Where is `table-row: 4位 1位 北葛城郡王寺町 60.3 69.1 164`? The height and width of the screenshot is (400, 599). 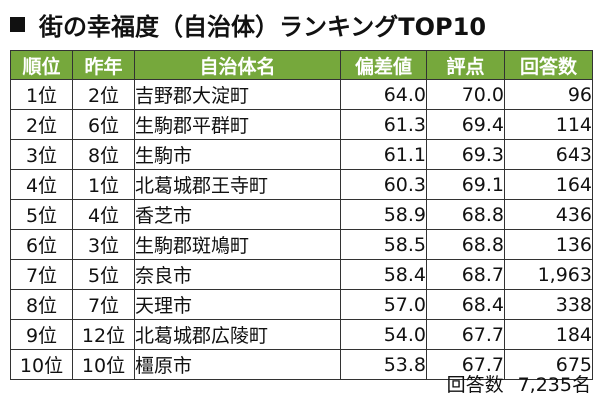
table-row: 4位 1位 北葛城郡王寺町 60.3 69.1 164 is located at coordinates (301, 184).